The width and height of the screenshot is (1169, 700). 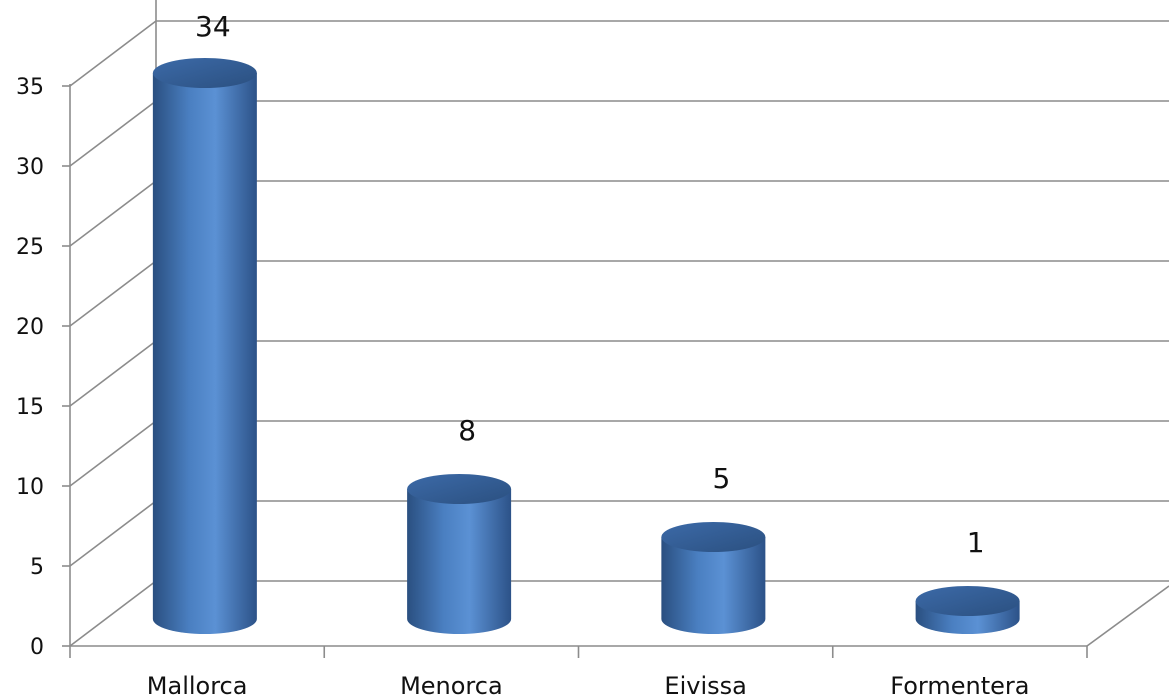 I want to click on y-tick-label: 25, so click(x=30, y=247).